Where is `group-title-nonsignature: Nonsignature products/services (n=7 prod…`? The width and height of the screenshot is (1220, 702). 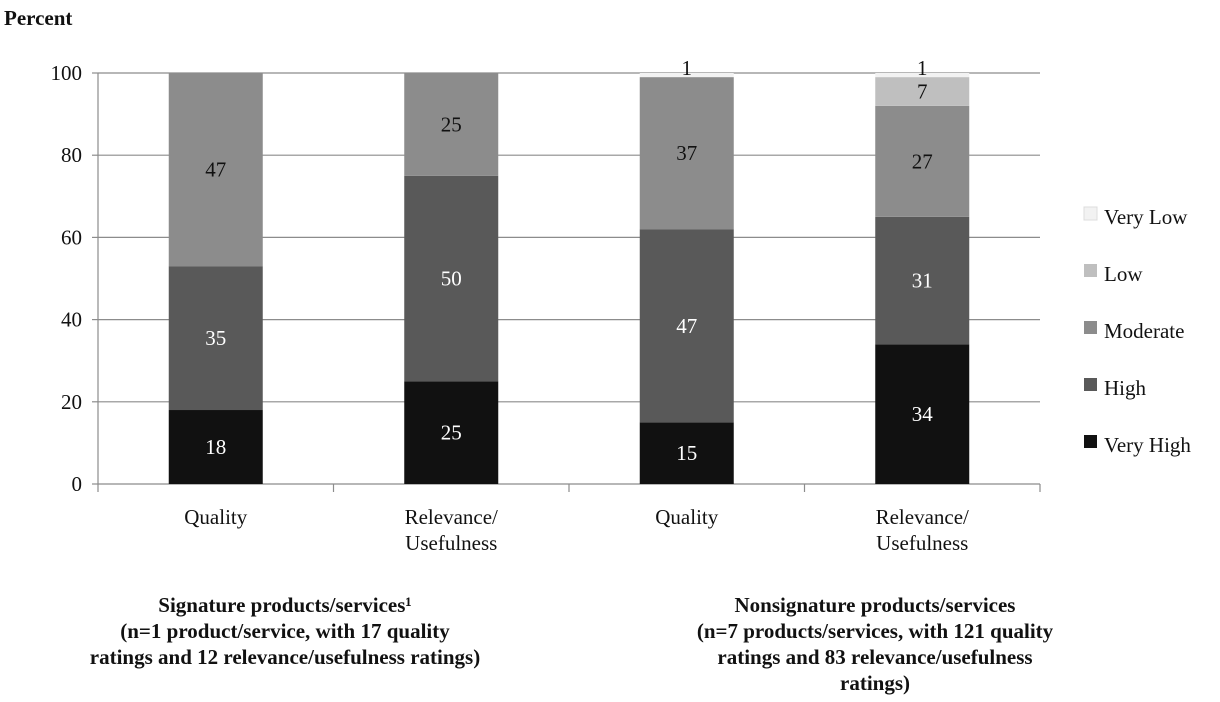
group-title-nonsignature: Nonsignature products/services (n=7 prod… is located at coordinates (875, 644).